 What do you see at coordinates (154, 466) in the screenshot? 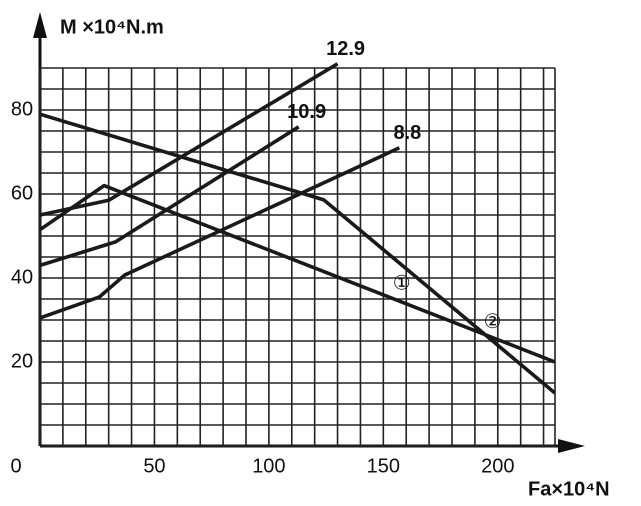
I see `x-tick-label: 50` at bounding box center [154, 466].